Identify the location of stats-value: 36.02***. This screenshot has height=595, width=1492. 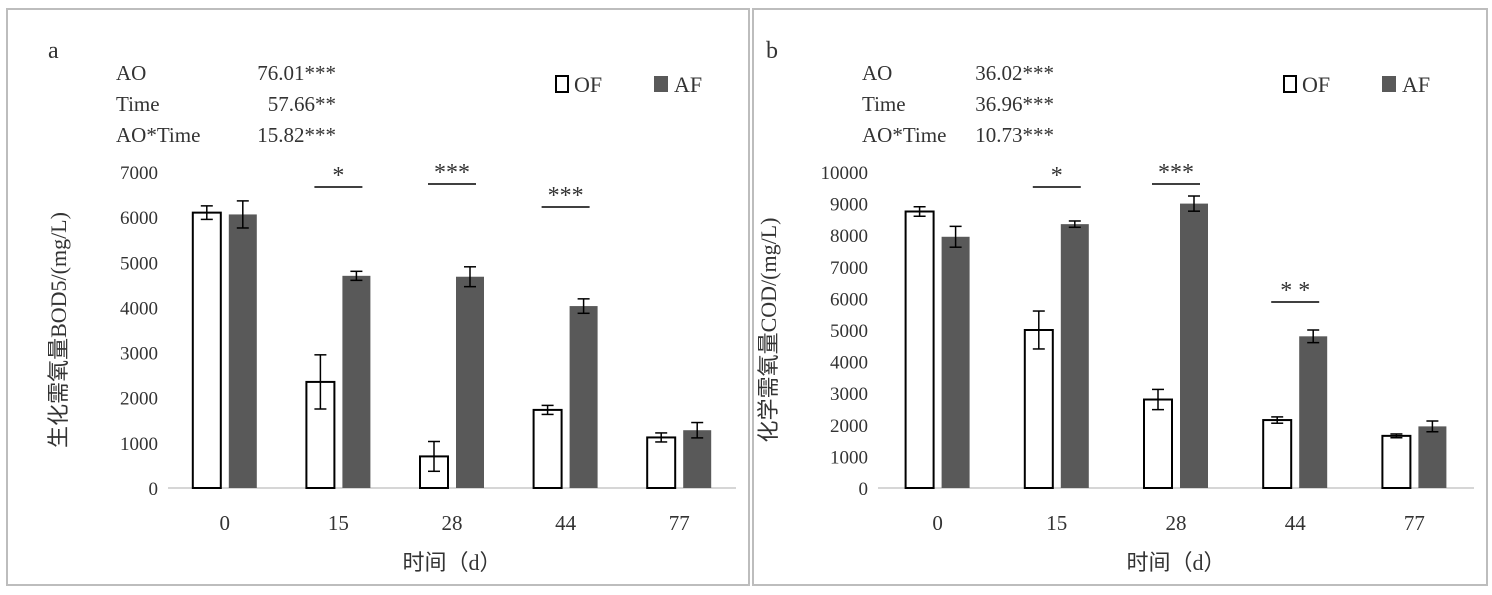
(1014, 73).